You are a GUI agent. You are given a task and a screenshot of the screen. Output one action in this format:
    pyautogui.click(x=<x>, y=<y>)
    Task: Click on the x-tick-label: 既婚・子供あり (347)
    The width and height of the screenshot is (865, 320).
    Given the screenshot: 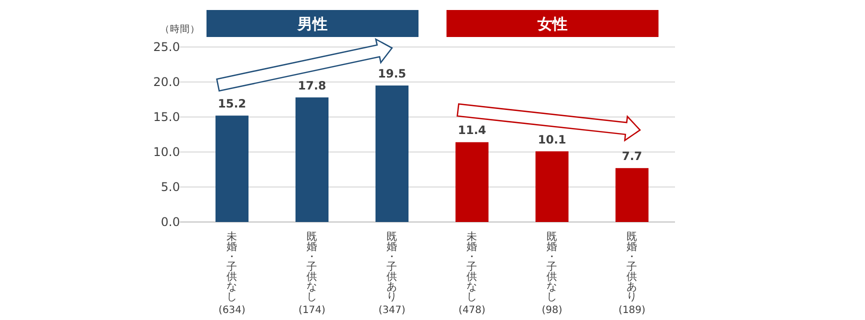 What is the action you would take?
    pyautogui.click(x=392, y=273)
    